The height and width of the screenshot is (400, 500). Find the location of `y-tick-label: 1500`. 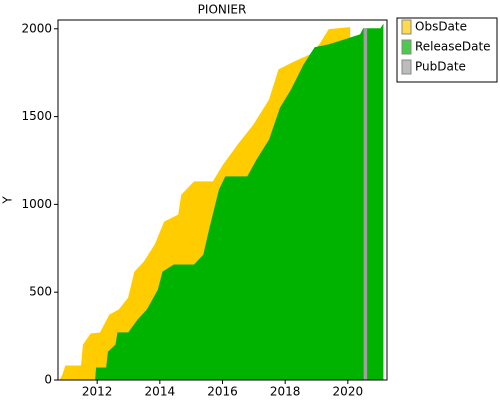

y-tick-label: 1500 is located at coordinates (36, 116).